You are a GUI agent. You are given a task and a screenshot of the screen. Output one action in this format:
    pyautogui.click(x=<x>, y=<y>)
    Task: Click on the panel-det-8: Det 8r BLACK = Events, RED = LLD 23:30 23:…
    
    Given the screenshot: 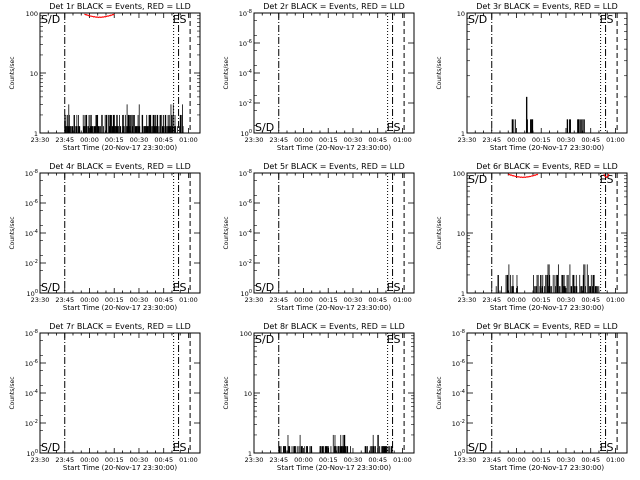 What is the action you would take?
    pyautogui.click(x=319, y=397)
    